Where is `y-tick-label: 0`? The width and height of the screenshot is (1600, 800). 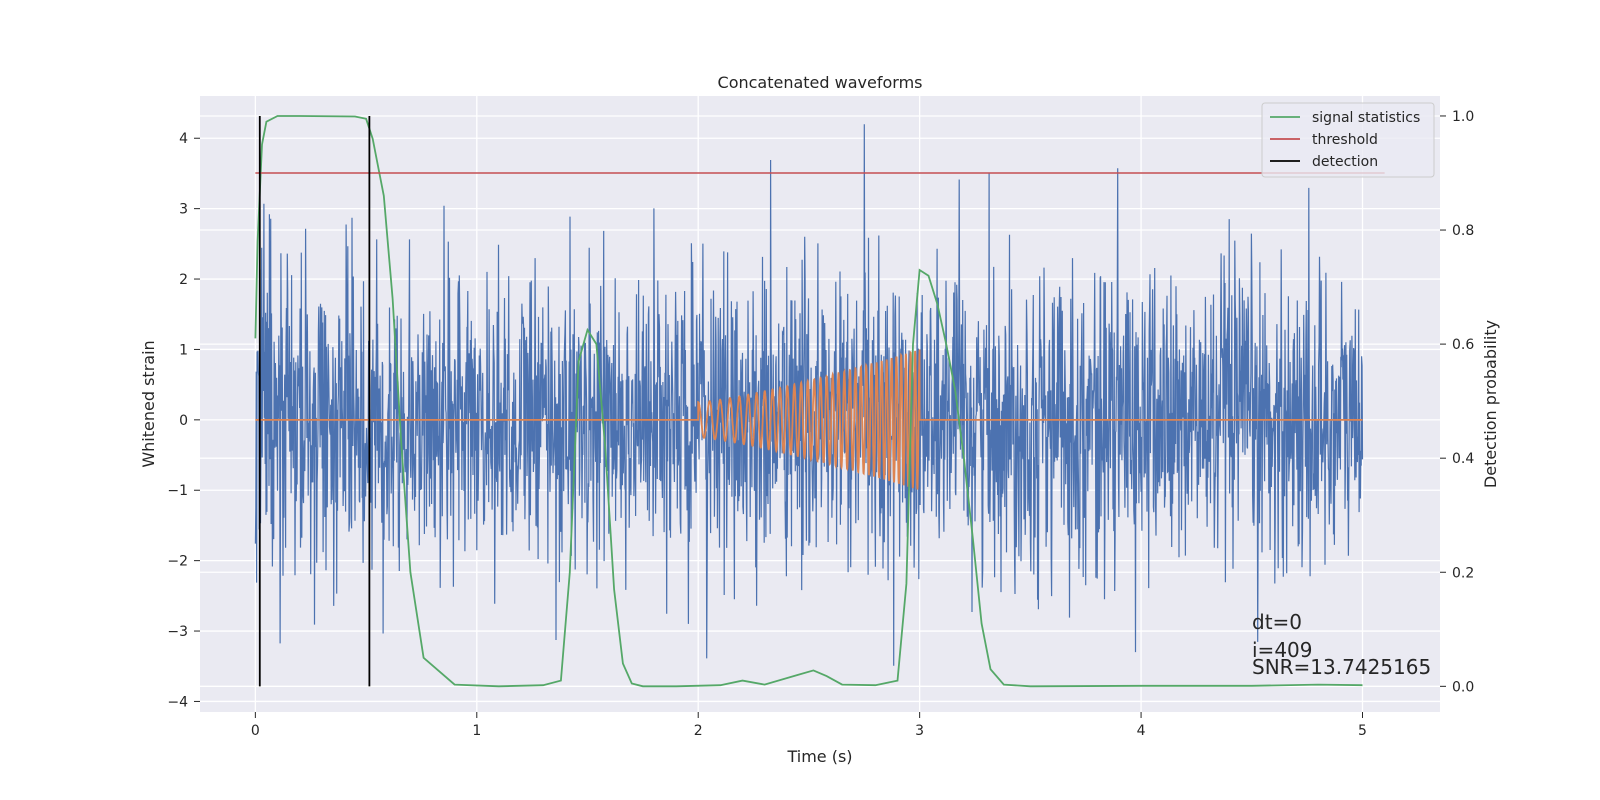 y-tick-label: 0 is located at coordinates (183, 421).